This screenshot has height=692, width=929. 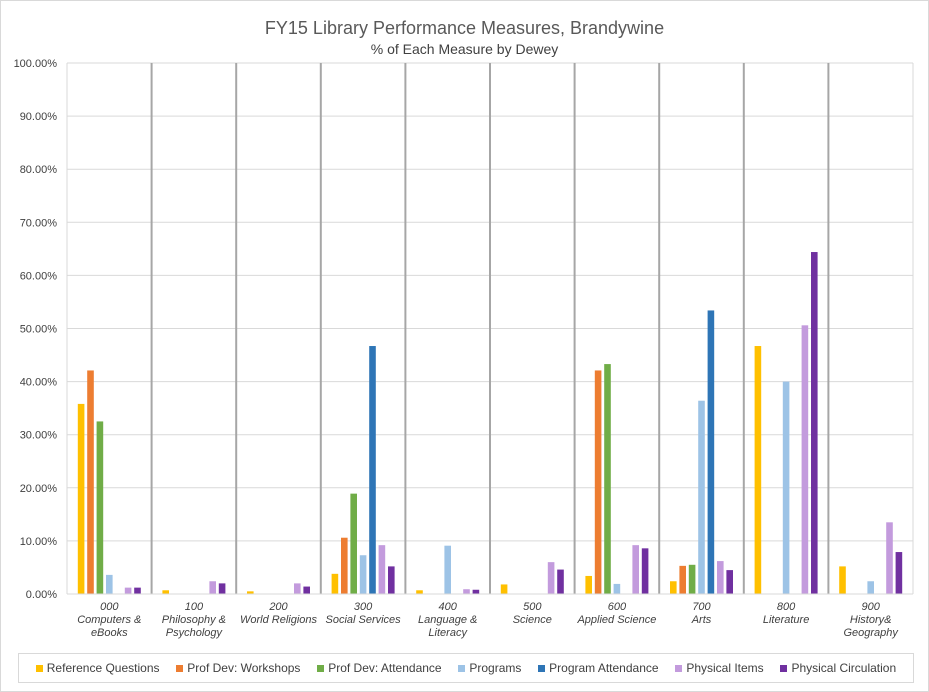 What do you see at coordinates (464, 49) in the screenshot?
I see `chart-subtitle: % of Each Measure by Dewey` at bounding box center [464, 49].